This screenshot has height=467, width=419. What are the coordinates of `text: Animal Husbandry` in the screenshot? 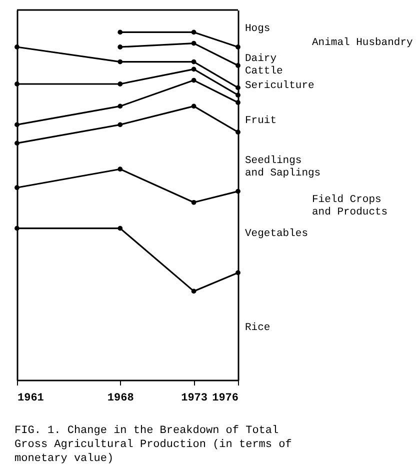 It's located at (362, 43).